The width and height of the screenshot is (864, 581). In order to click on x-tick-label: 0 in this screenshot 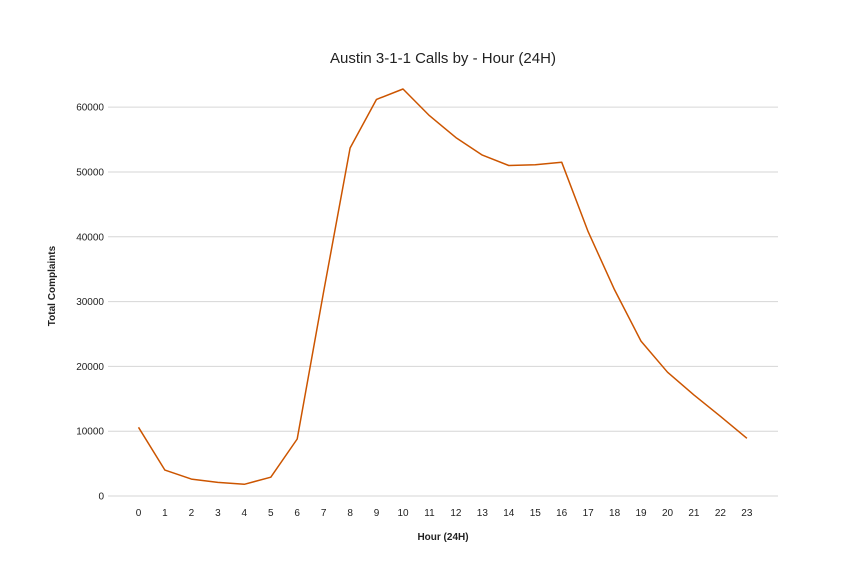, I will do `click(139, 513)`.